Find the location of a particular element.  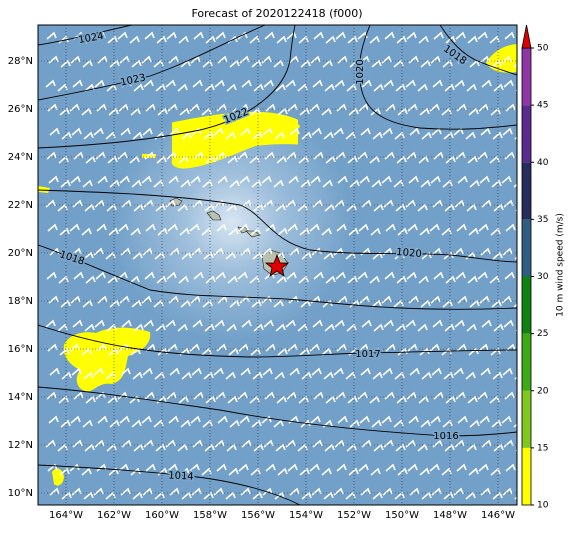

lon-tick-label: 148°W is located at coordinates (450, 515).